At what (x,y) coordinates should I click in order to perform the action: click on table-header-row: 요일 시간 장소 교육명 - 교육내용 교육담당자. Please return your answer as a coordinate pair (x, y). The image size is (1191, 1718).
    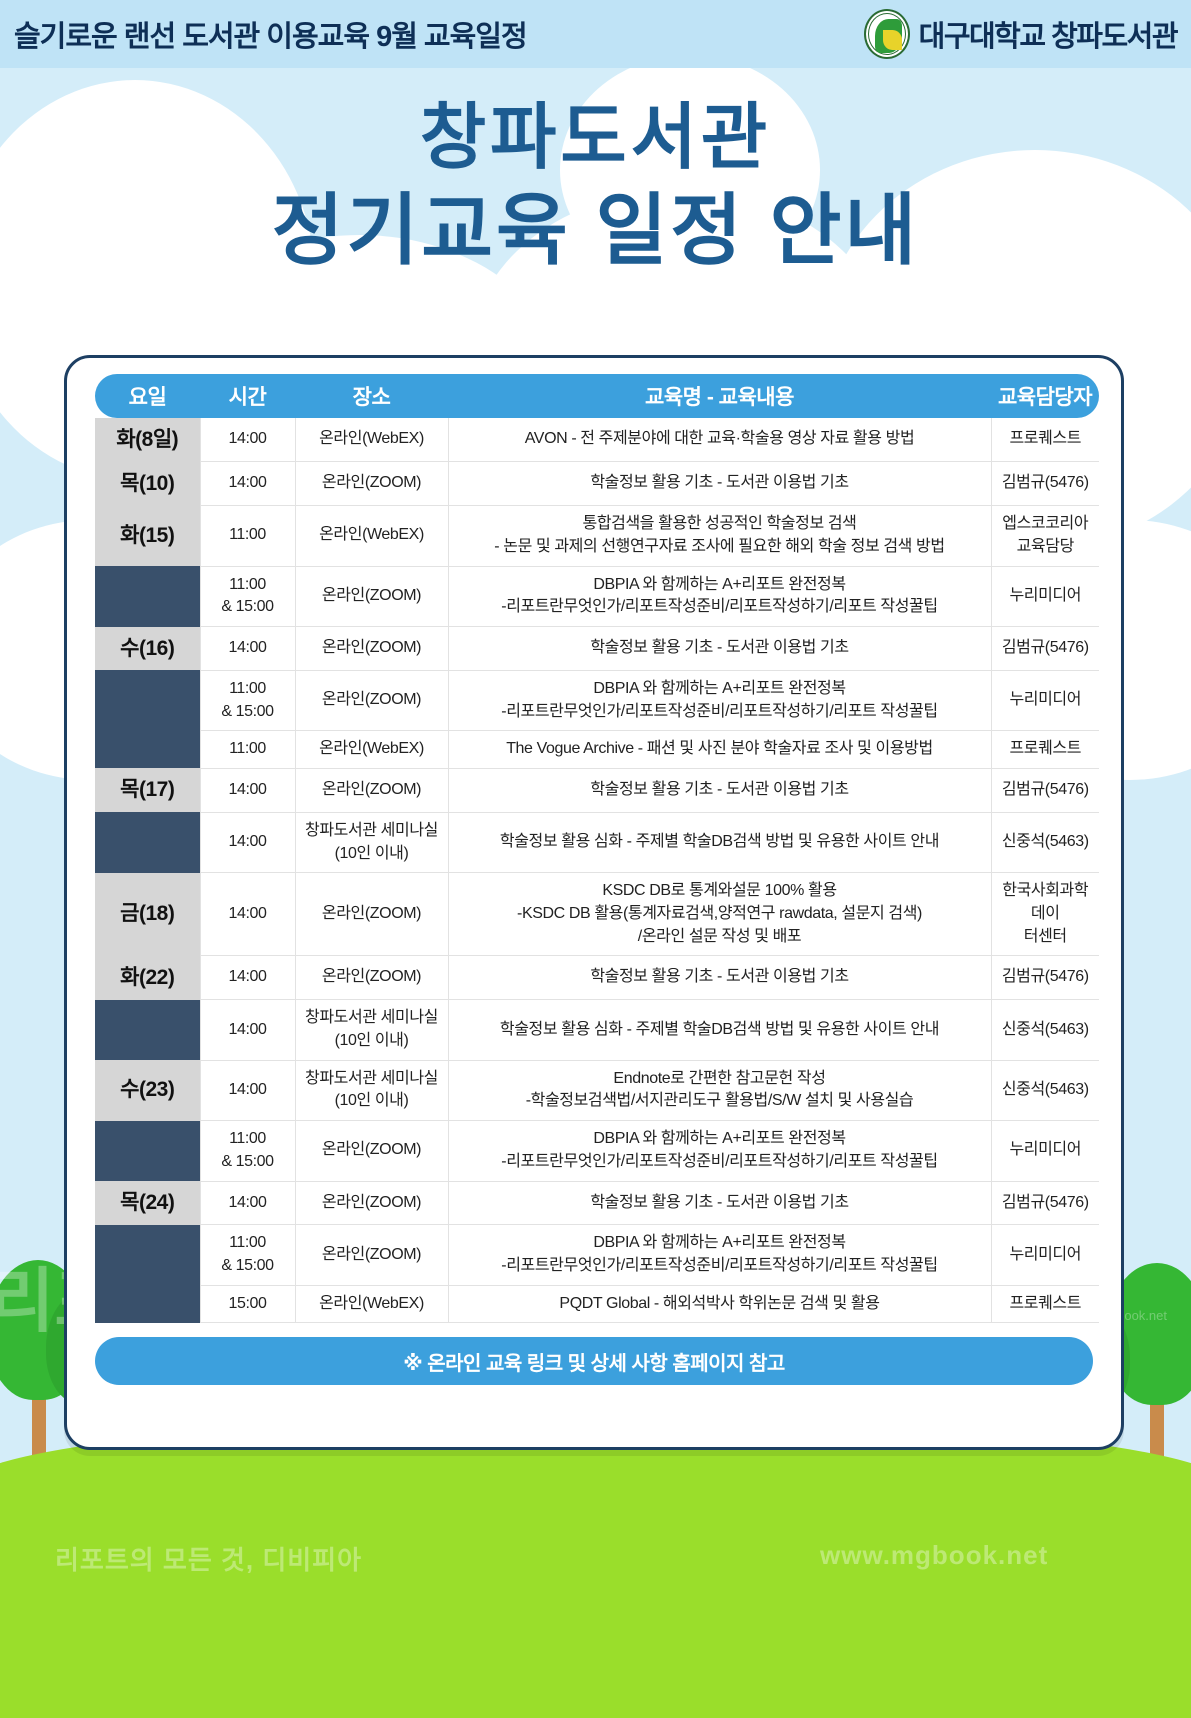
    Looking at the image, I should click on (597, 396).